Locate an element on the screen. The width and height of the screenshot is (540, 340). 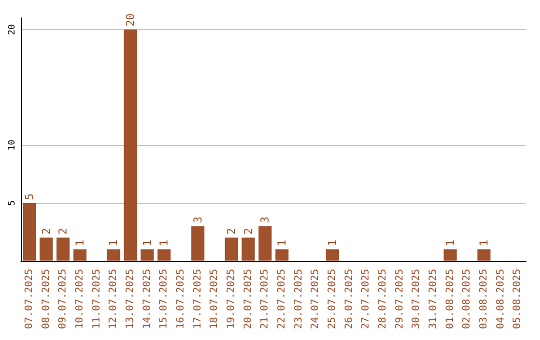
x-tick-label: 20.07.2025 is located at coordinates (248, 299).